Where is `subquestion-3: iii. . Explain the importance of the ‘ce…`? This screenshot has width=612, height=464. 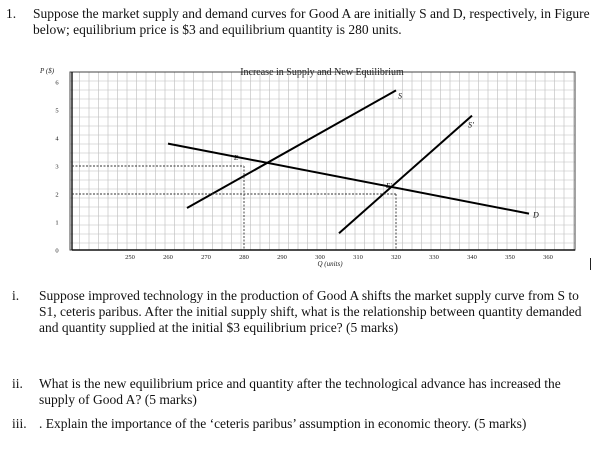
subquestion-3: iii. . Explain the importance of the ‘ce… is located at coordinates (307, 433).